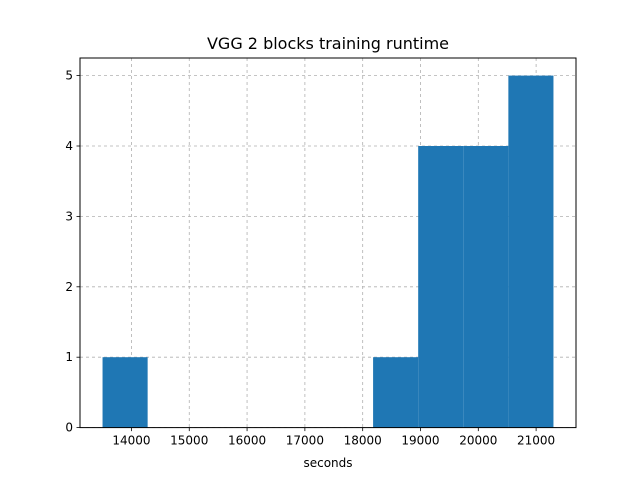 The image size is (640, 480). Describe the element at coordinates (327, 463) in the screenshot. I see `x-axis-label: seconds` at that location.